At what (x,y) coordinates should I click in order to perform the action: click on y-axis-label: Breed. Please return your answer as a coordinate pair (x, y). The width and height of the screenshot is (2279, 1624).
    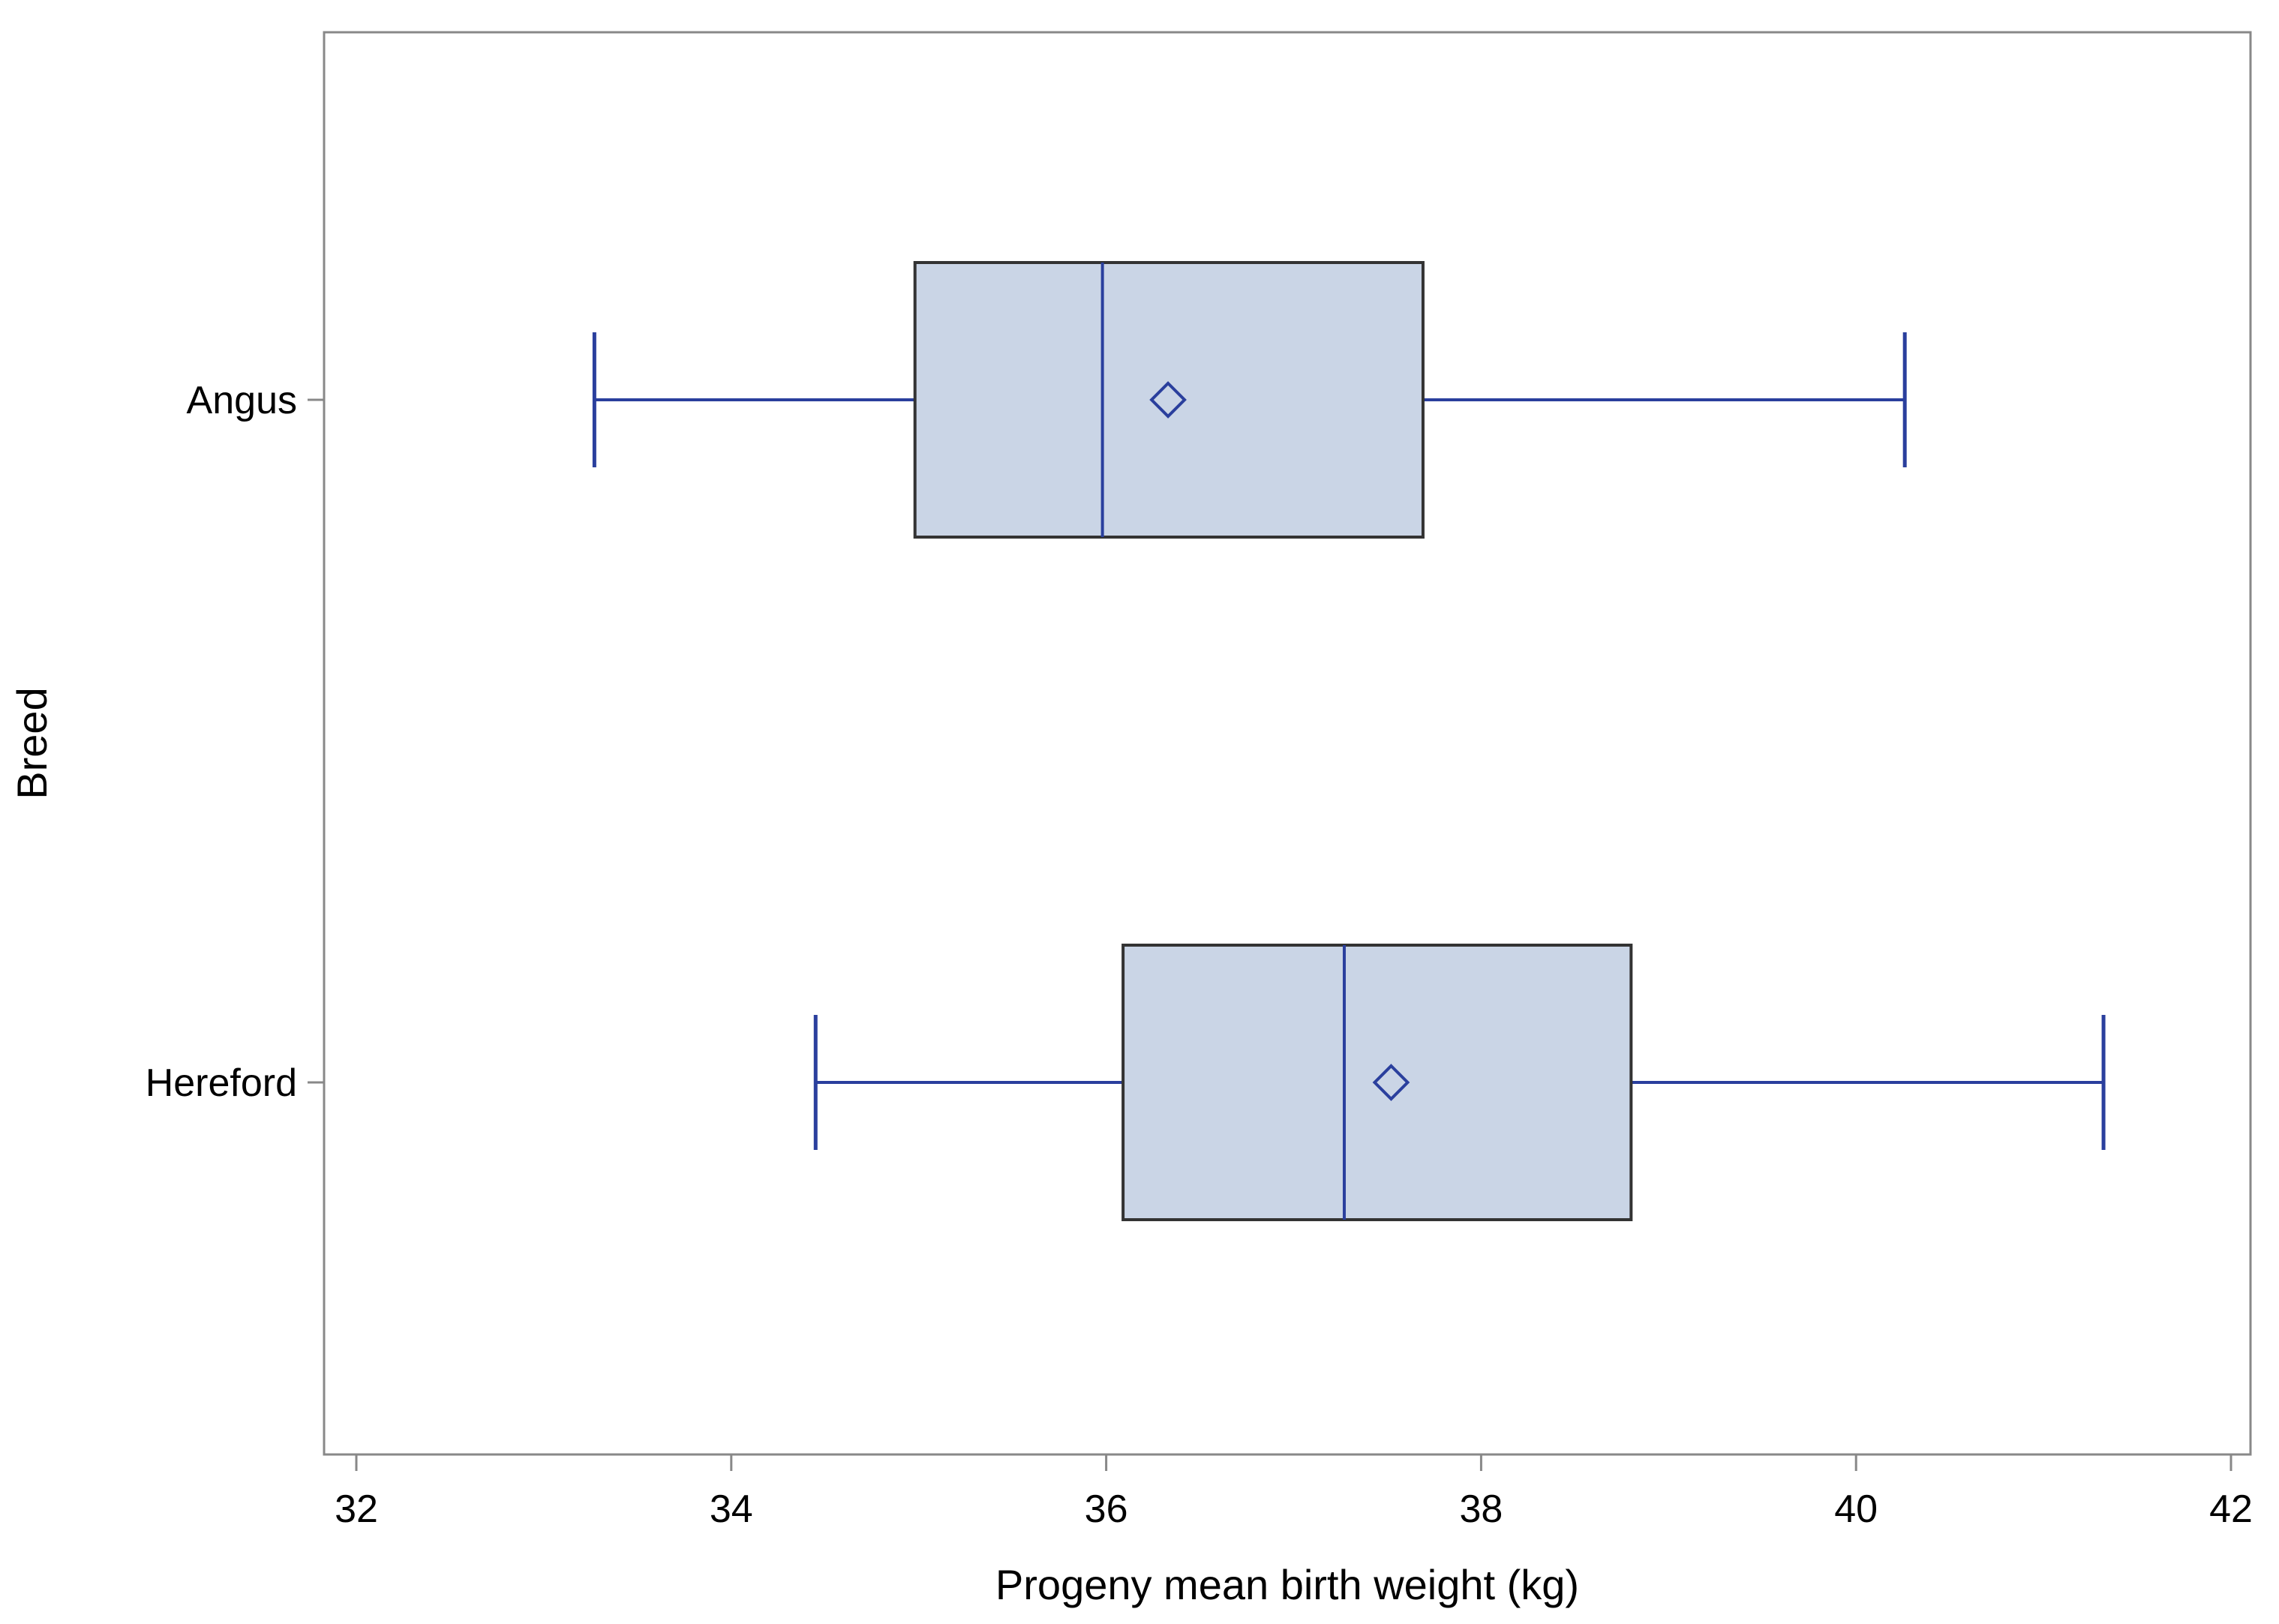
    Looking at the image, I should click on (32, 743).